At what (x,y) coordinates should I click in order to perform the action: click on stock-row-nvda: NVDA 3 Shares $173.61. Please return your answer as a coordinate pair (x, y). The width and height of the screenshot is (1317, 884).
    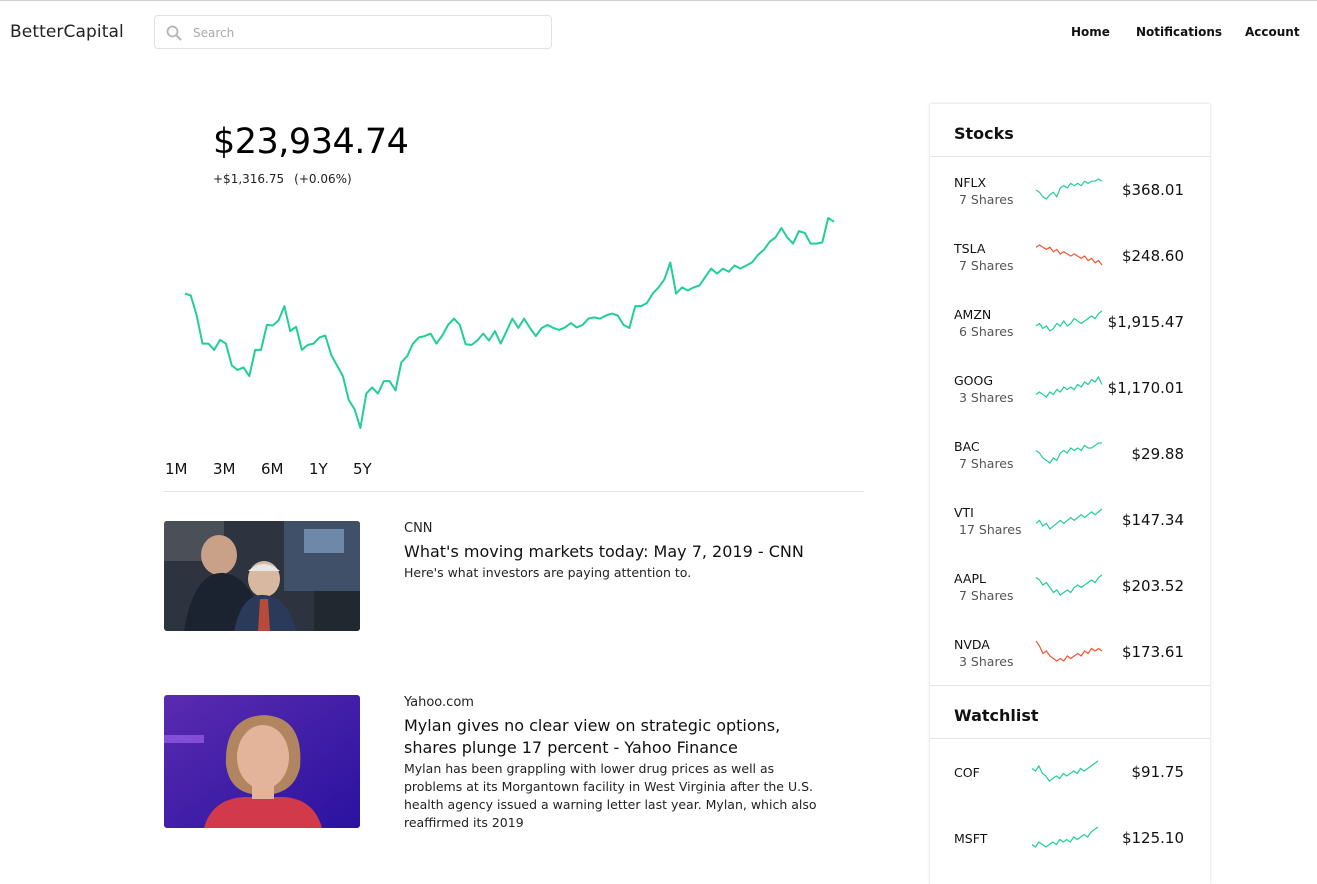
    Looking at the image, I should click on (1070, 652).